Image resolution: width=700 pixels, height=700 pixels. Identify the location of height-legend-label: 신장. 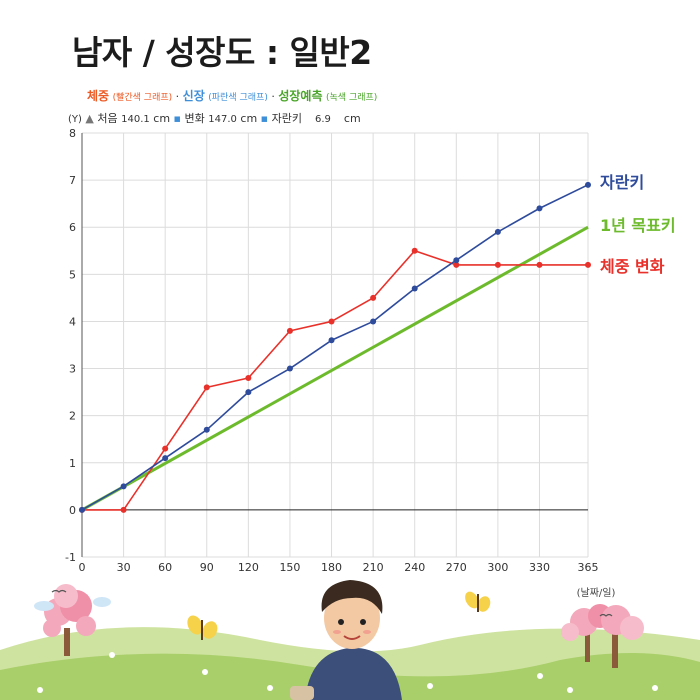
(193, 96).